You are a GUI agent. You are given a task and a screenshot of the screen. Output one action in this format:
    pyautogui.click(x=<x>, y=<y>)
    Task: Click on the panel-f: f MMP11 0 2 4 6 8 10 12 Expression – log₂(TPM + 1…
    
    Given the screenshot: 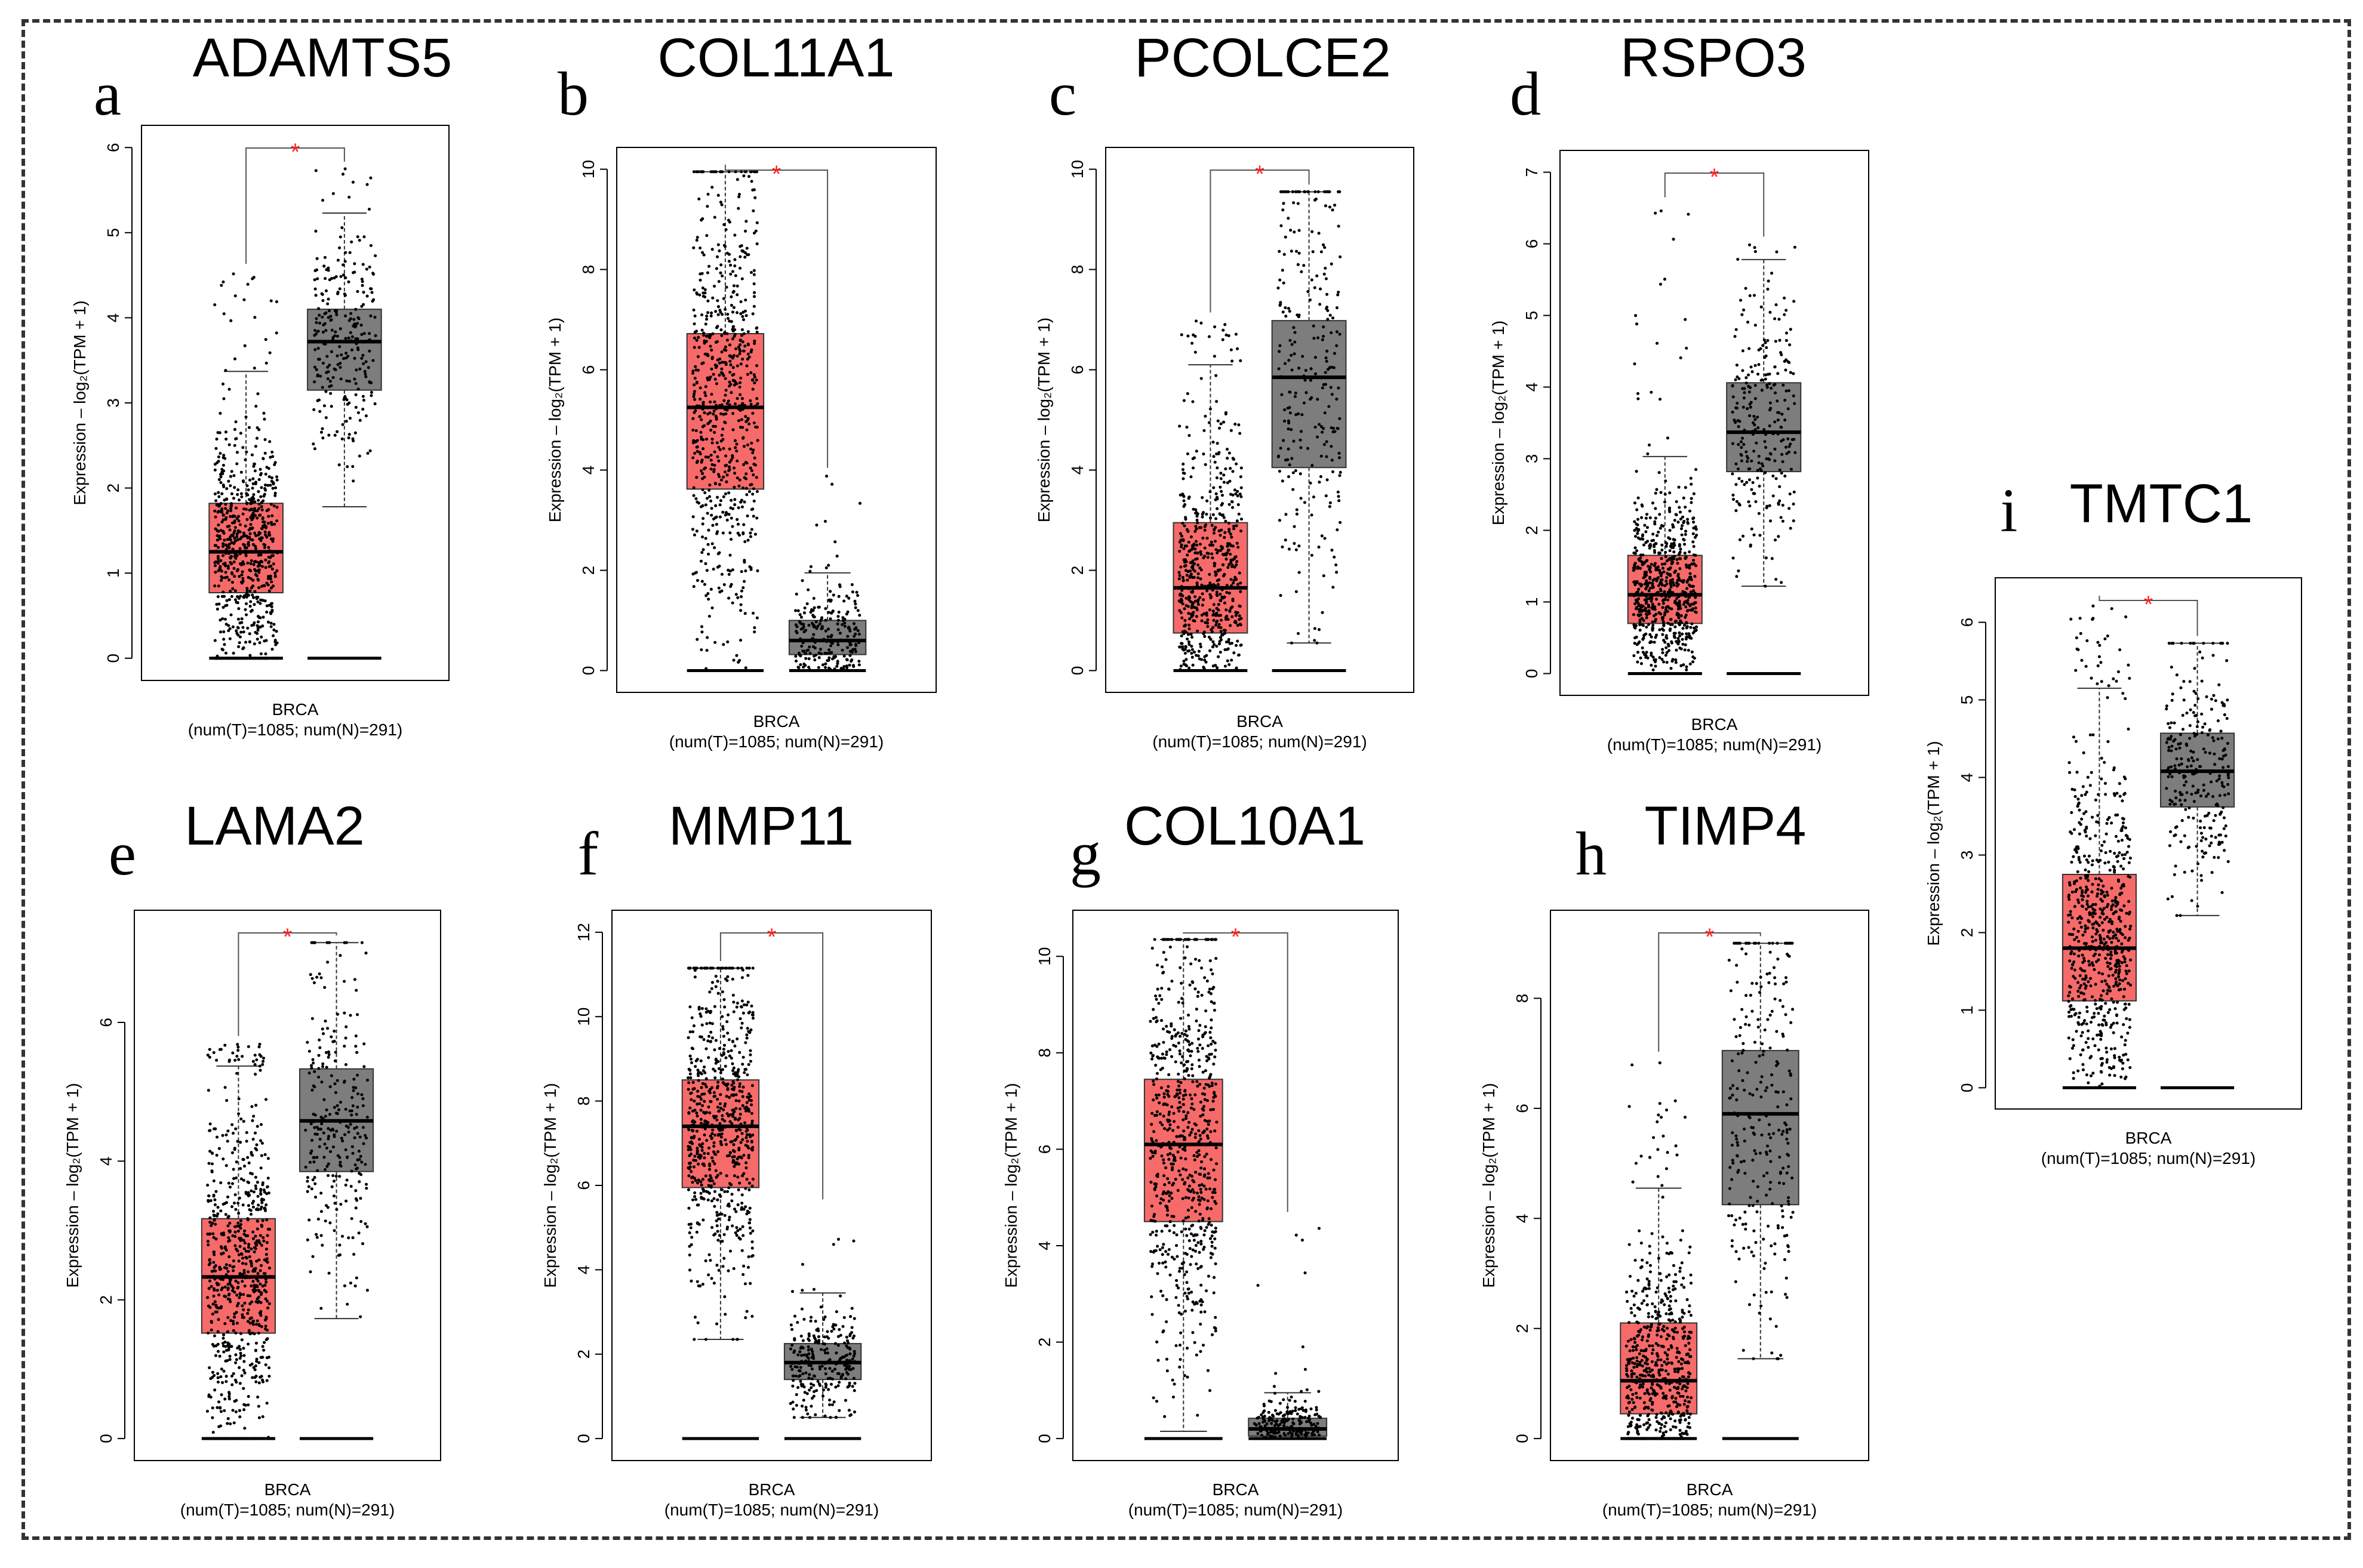 What is the action you would take?
    pyautogui.click(x=737, y=1157)
    